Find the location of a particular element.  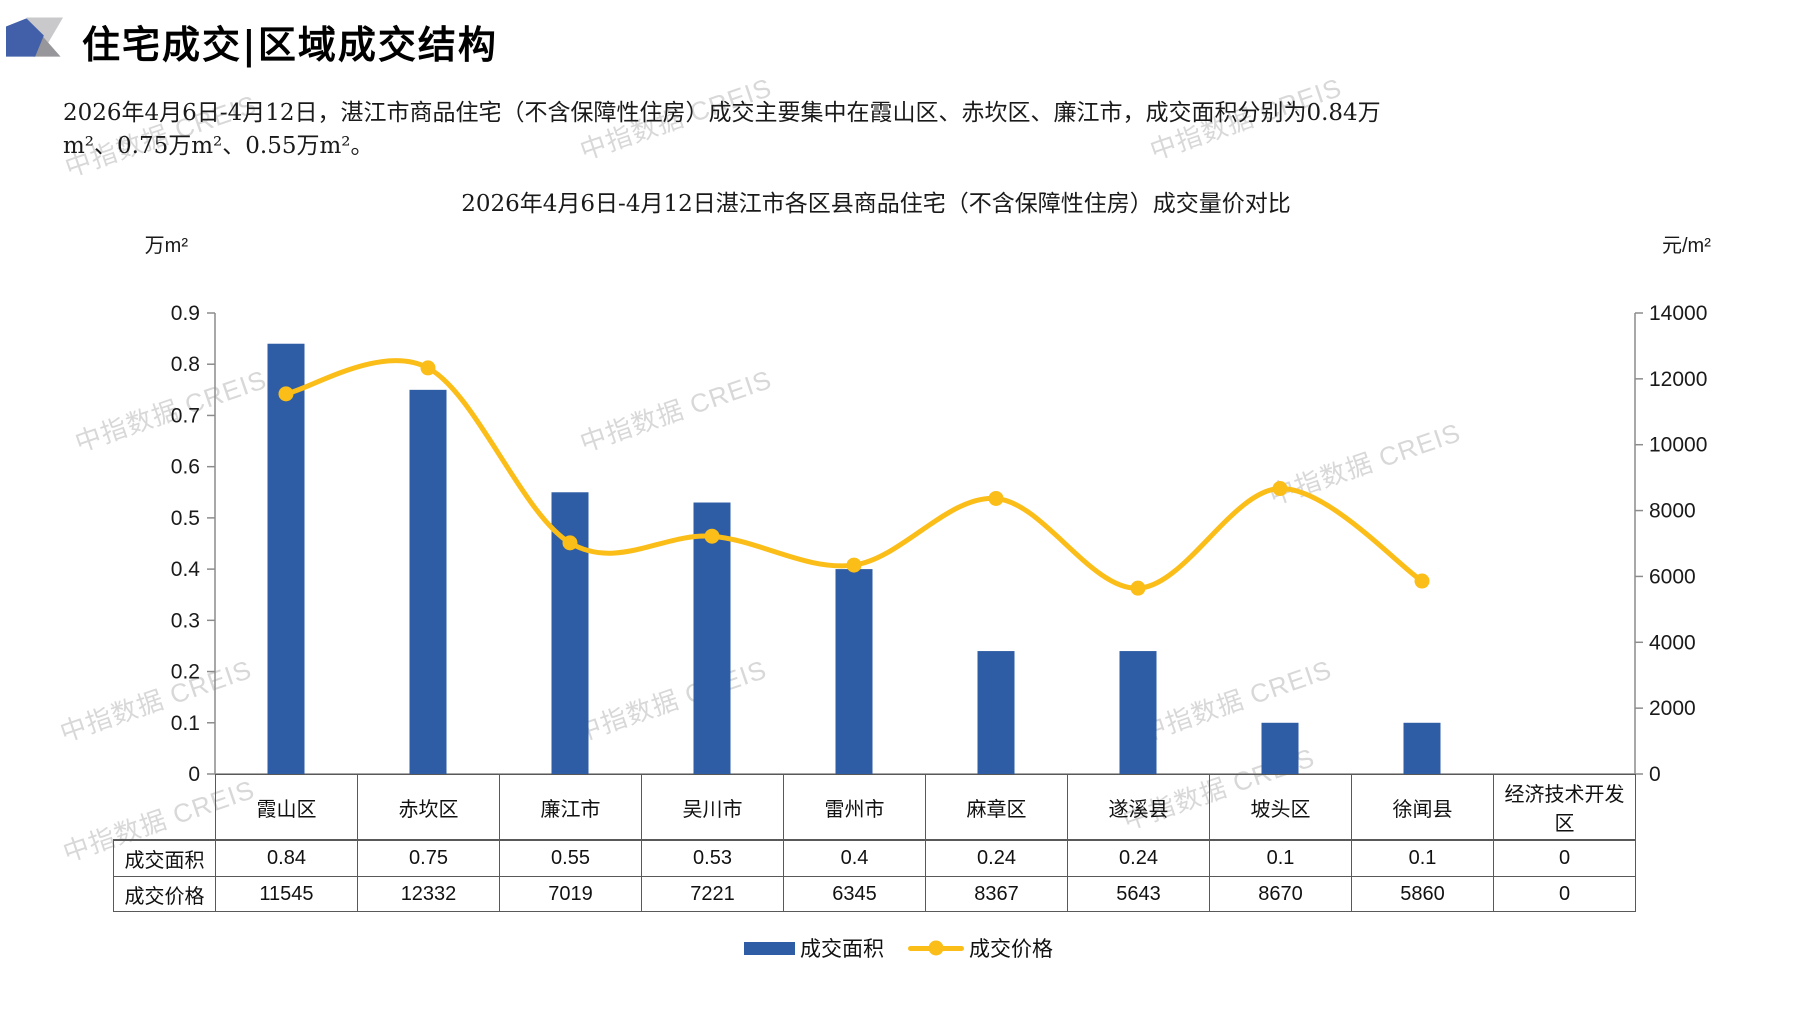

table-area-value: 0.4 is located at coordinates (854, 858).